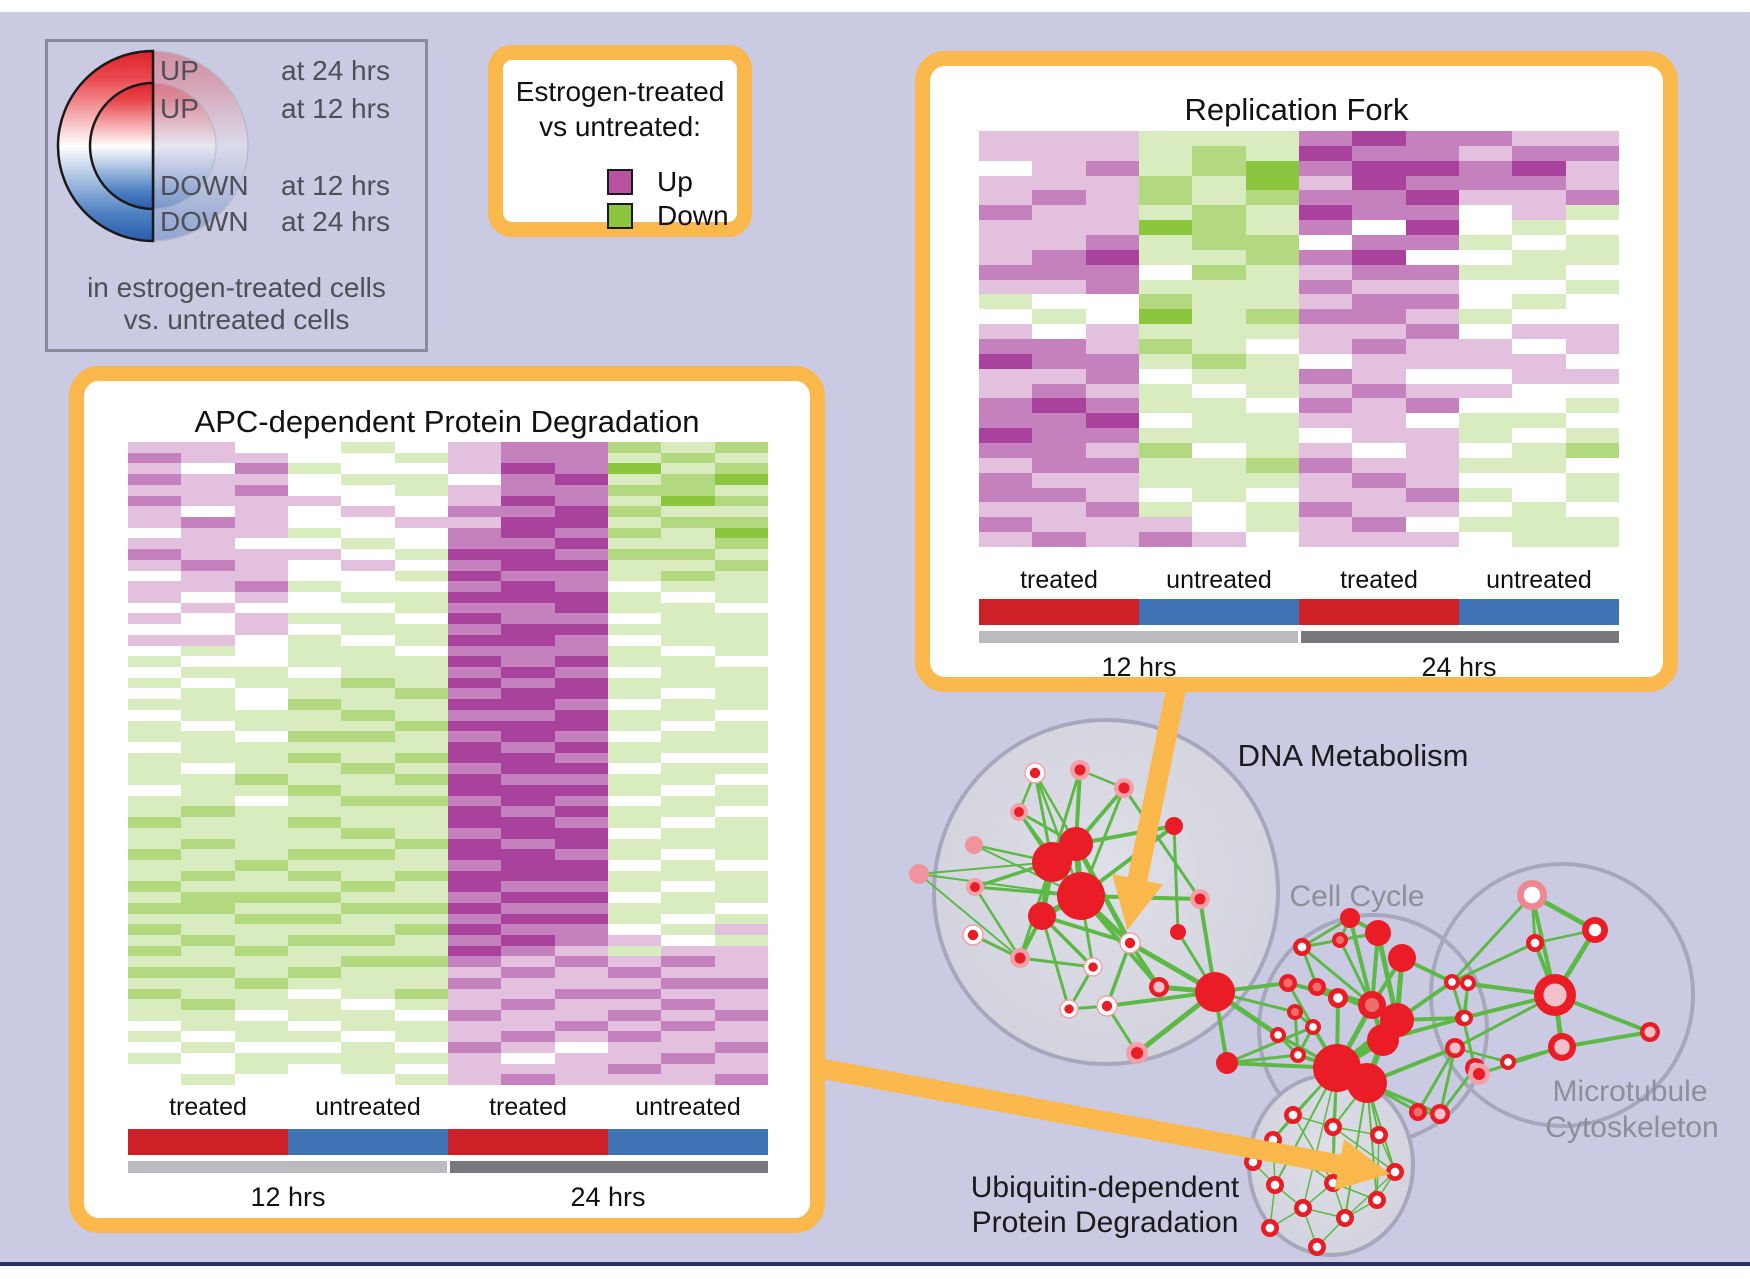  What do you see at coordinates (1299, 637) in the screenshot?
I see `rf-time-bars` at bounding box center [1299, 637].